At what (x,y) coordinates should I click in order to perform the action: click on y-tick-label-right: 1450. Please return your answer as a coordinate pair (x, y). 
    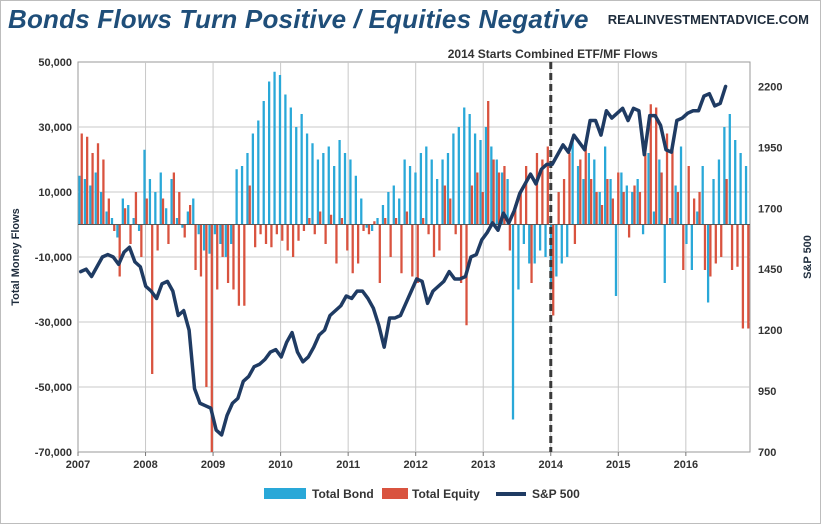
    Looking at the image, I should click on (770, 270).